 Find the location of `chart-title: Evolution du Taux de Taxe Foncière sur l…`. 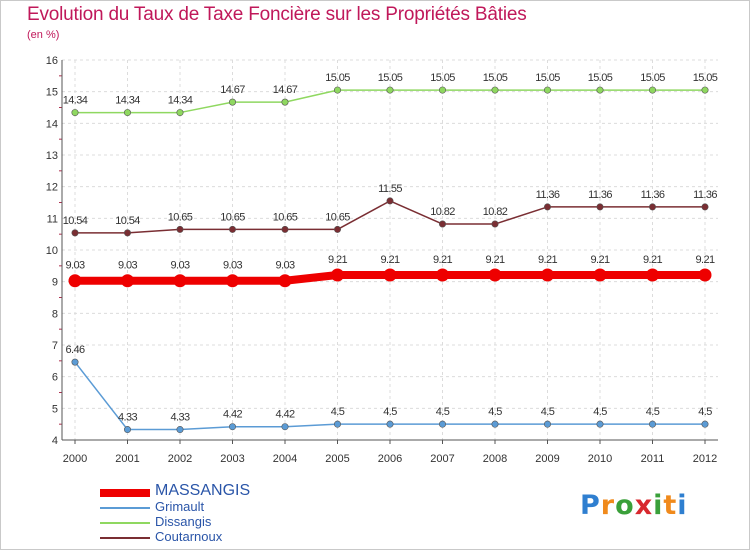

chart-title: Evolution du Taux de Taxe Foncière sur l… is located at coordinates (277, 14).